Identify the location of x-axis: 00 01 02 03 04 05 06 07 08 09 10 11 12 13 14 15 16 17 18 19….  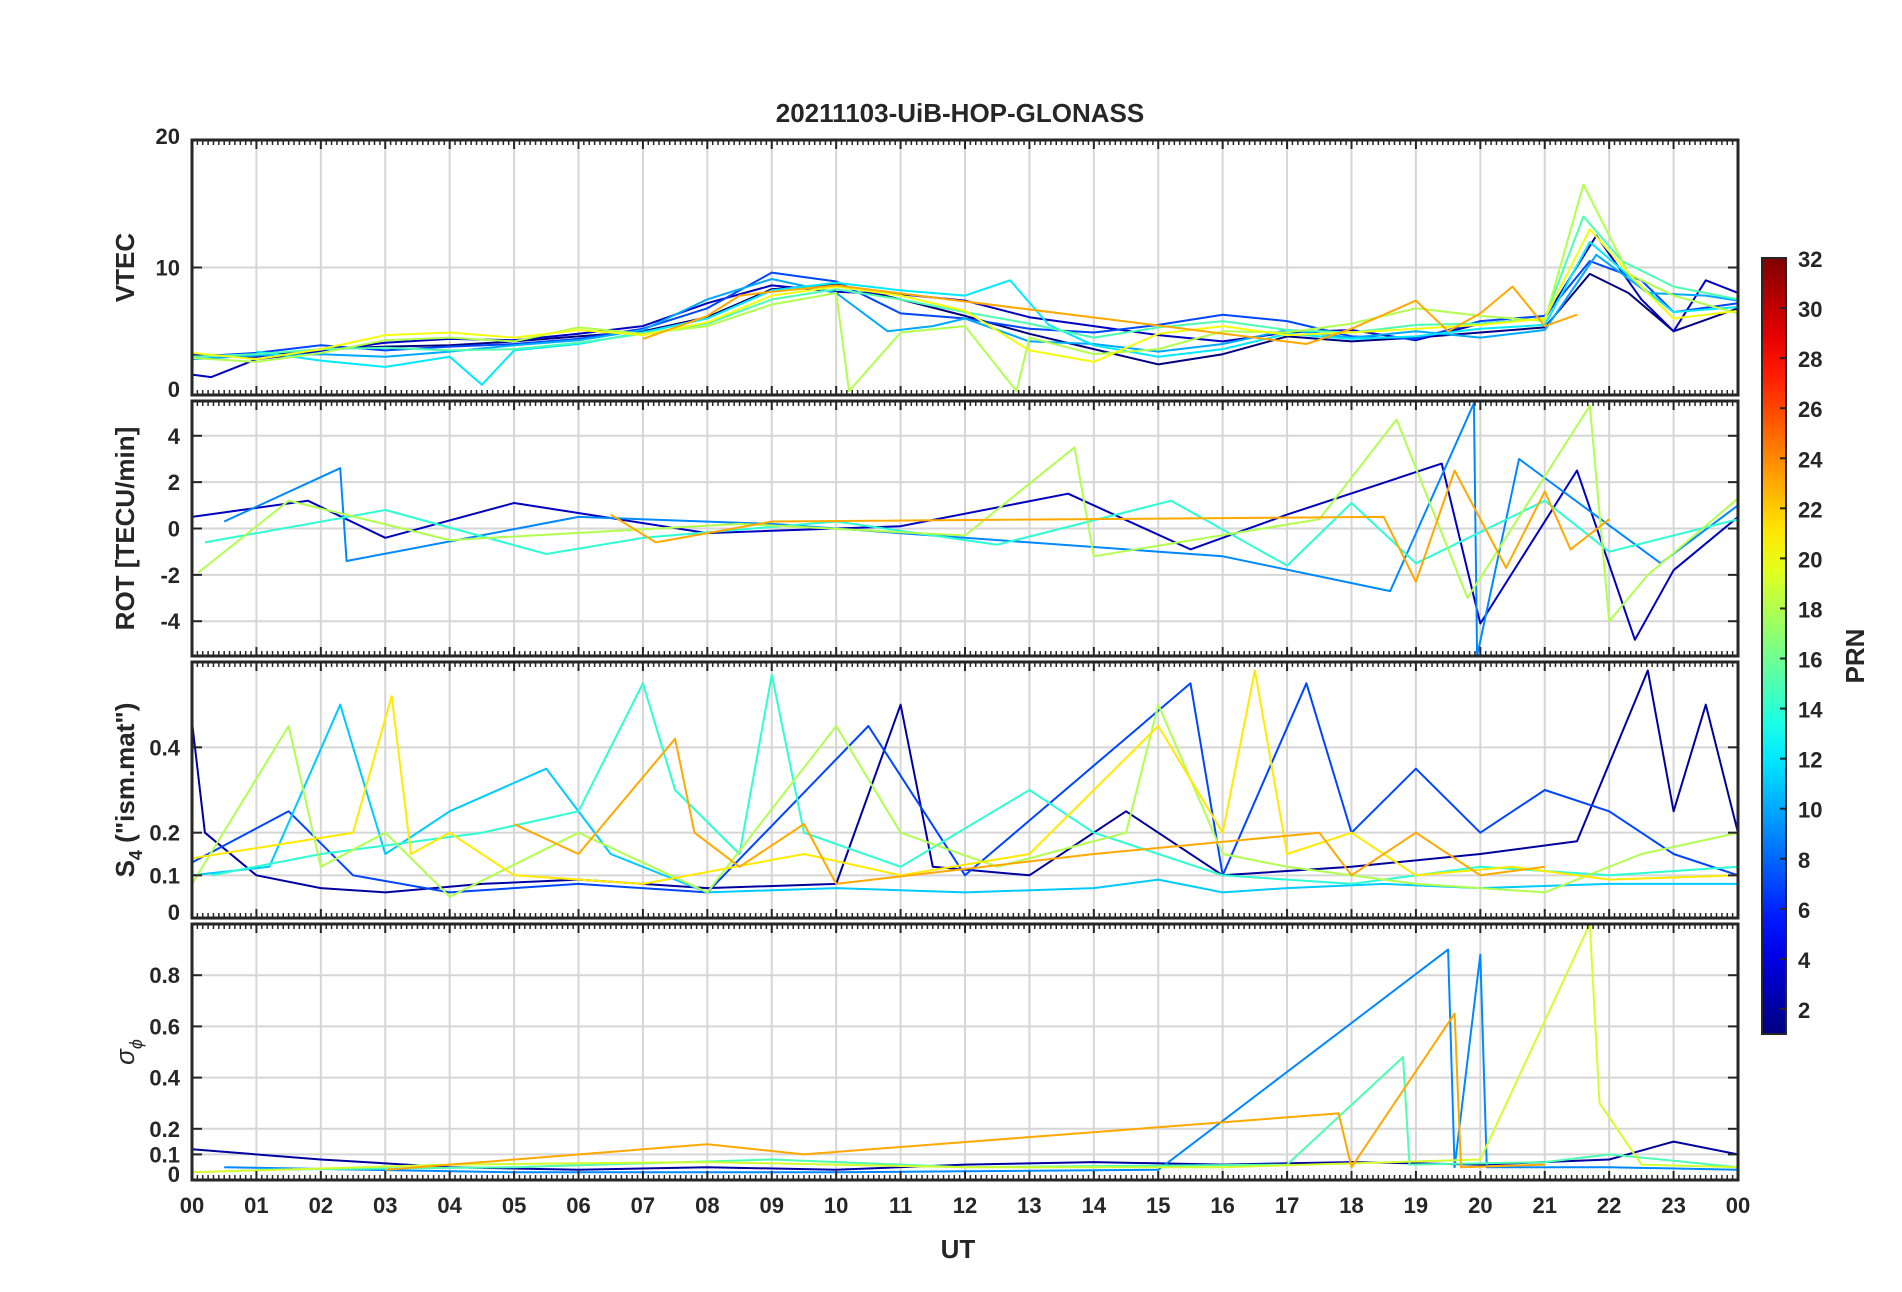
(965, 1205).